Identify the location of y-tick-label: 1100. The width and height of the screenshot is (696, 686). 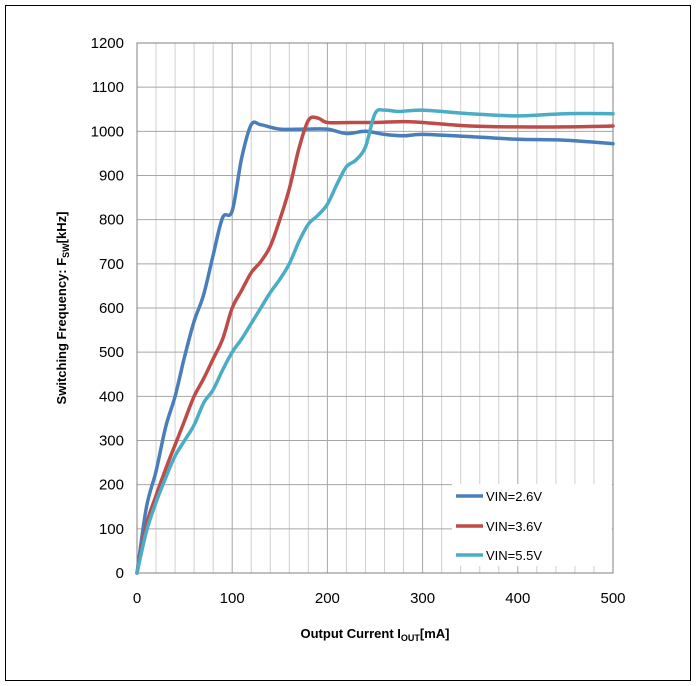
(108, 87).